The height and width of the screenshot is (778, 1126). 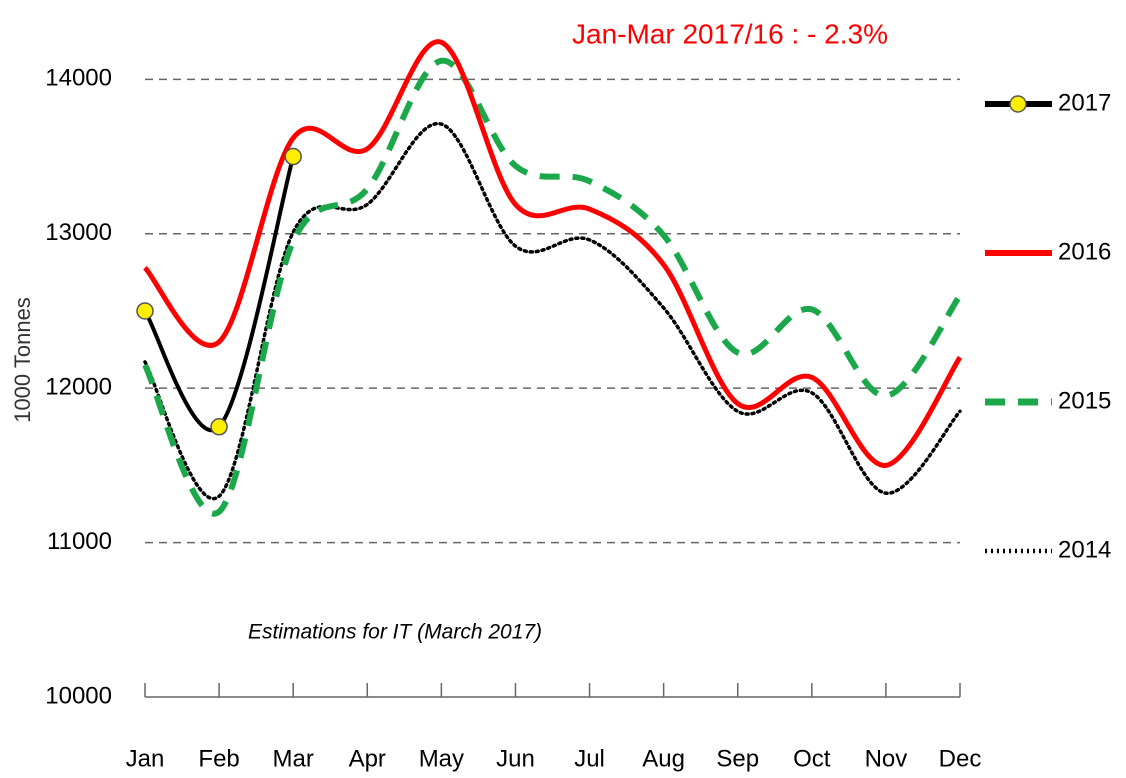 What do you see at coordinates (145, 758) in the screenshot?
I see `x-tick-label: Jan` at bounding box center [145, 758].